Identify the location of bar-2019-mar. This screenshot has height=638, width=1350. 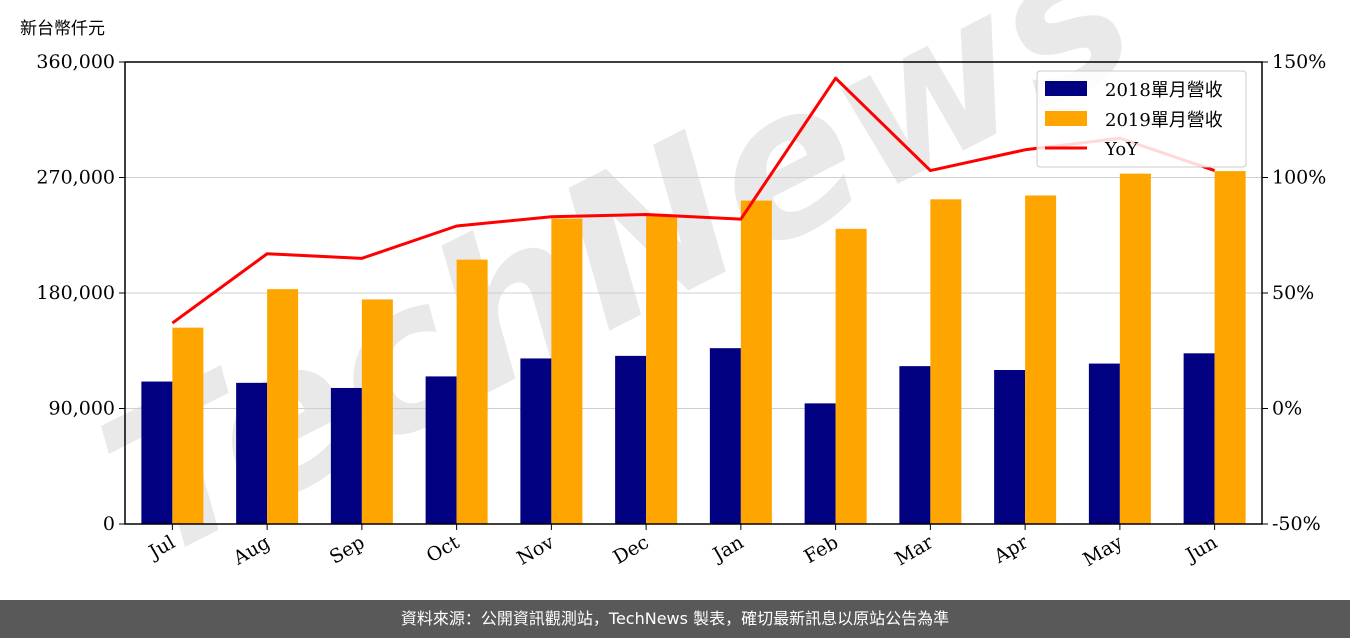
(946, 362).